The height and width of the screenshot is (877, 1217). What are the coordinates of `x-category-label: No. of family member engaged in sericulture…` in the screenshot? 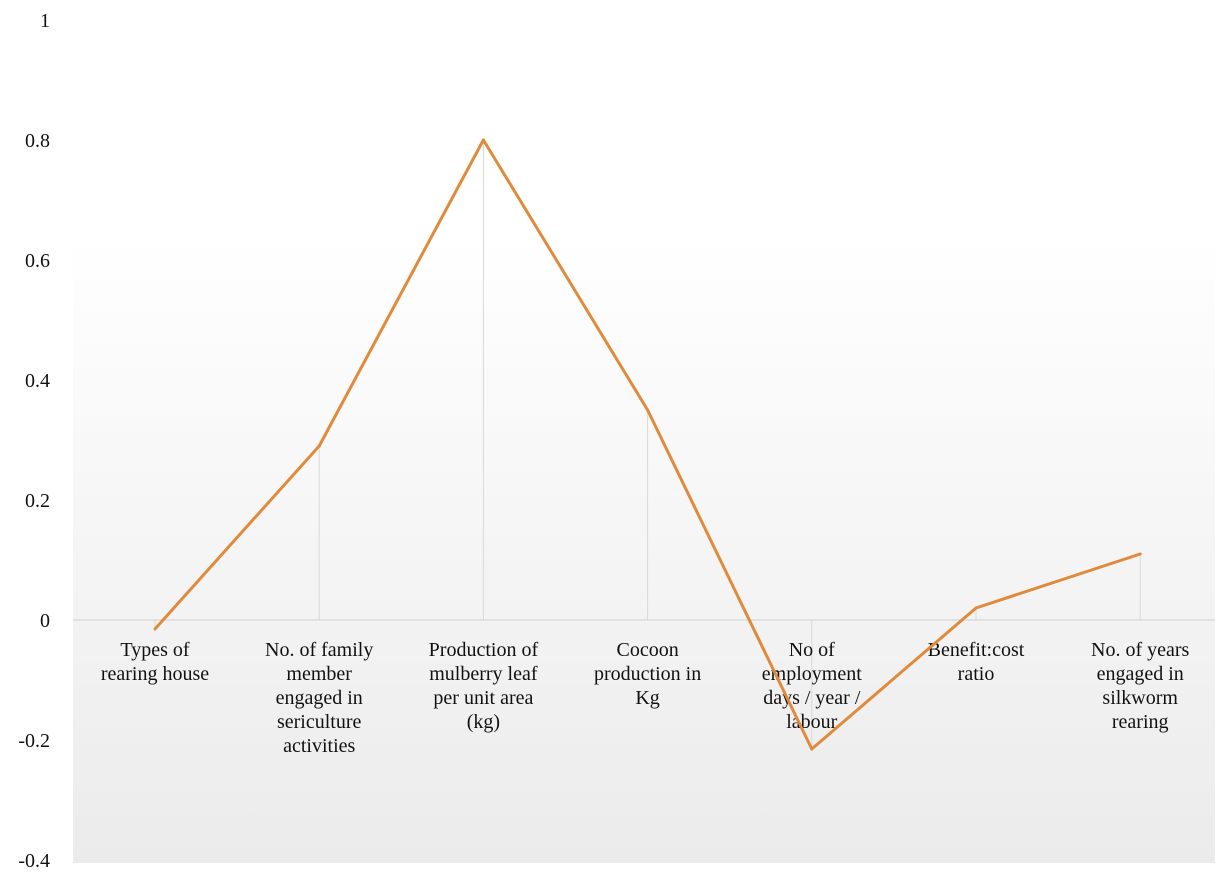 It's located at (319, 698).